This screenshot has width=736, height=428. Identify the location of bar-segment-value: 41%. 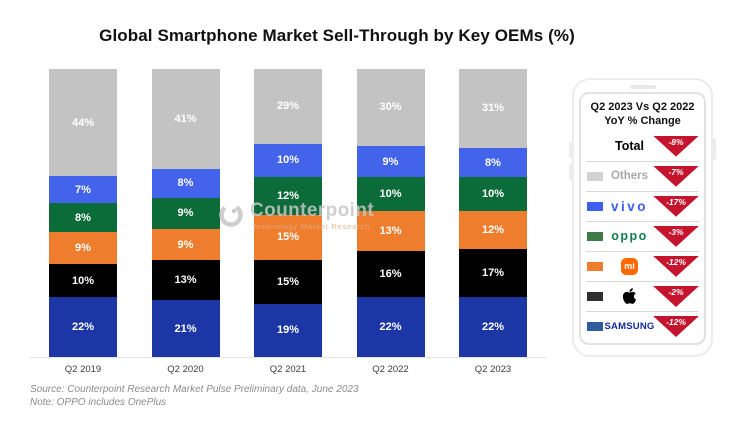
(185, 118).